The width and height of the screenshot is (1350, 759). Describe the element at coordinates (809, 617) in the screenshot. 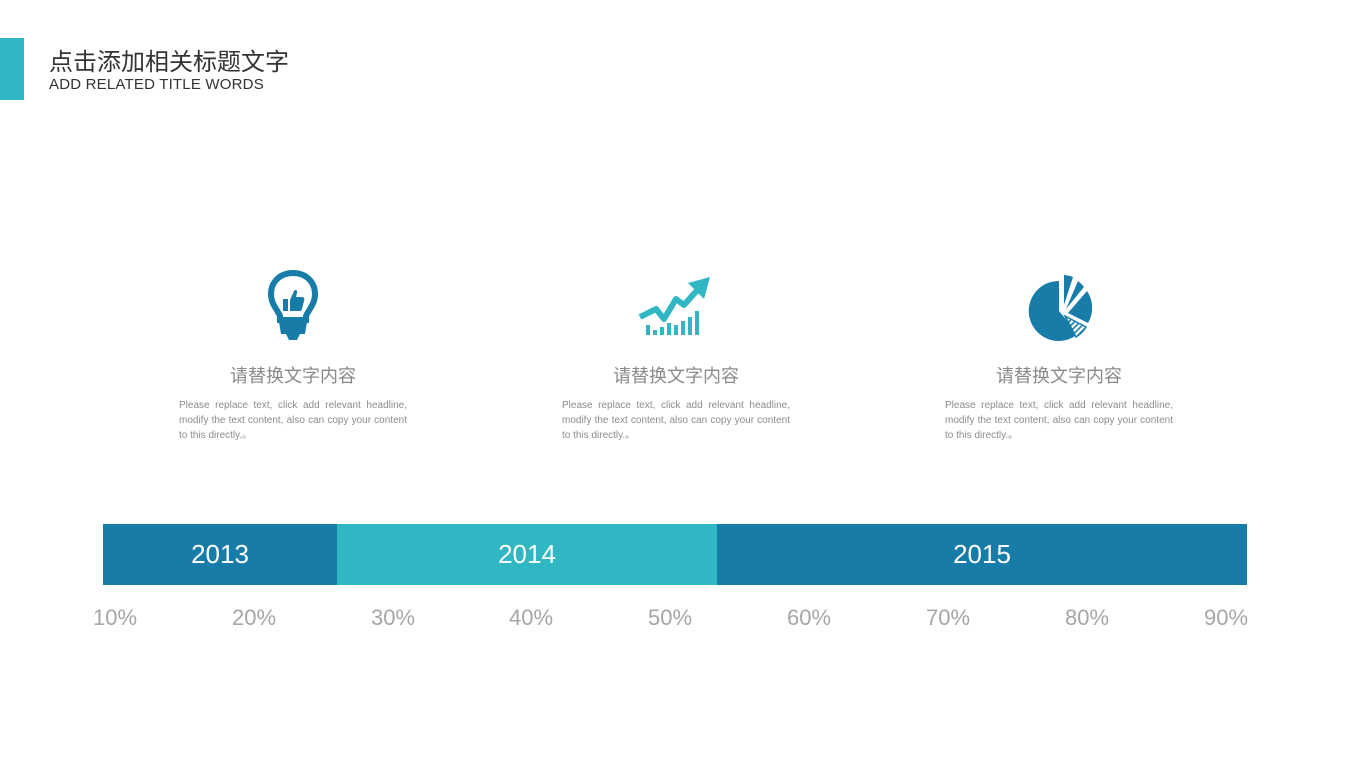

I see `percent-tick: 60%` at that location.